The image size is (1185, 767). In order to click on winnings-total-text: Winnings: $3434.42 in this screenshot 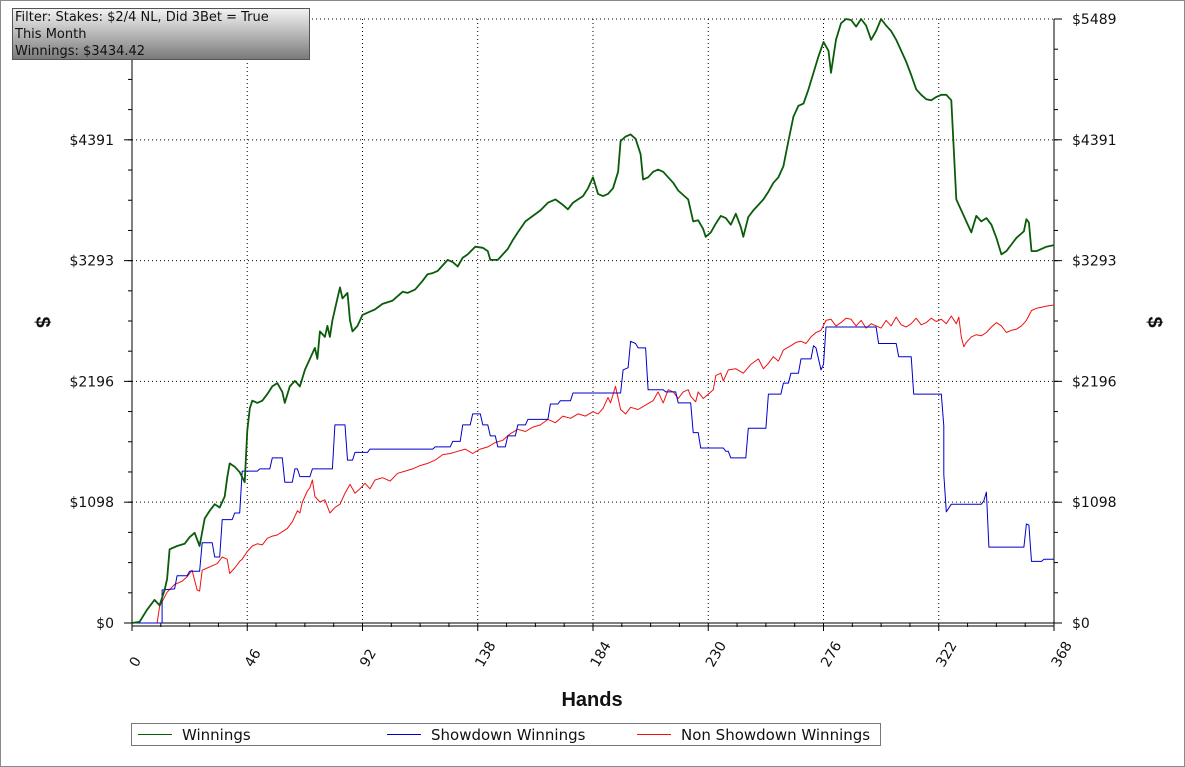, I will do `click(80, 51)`.